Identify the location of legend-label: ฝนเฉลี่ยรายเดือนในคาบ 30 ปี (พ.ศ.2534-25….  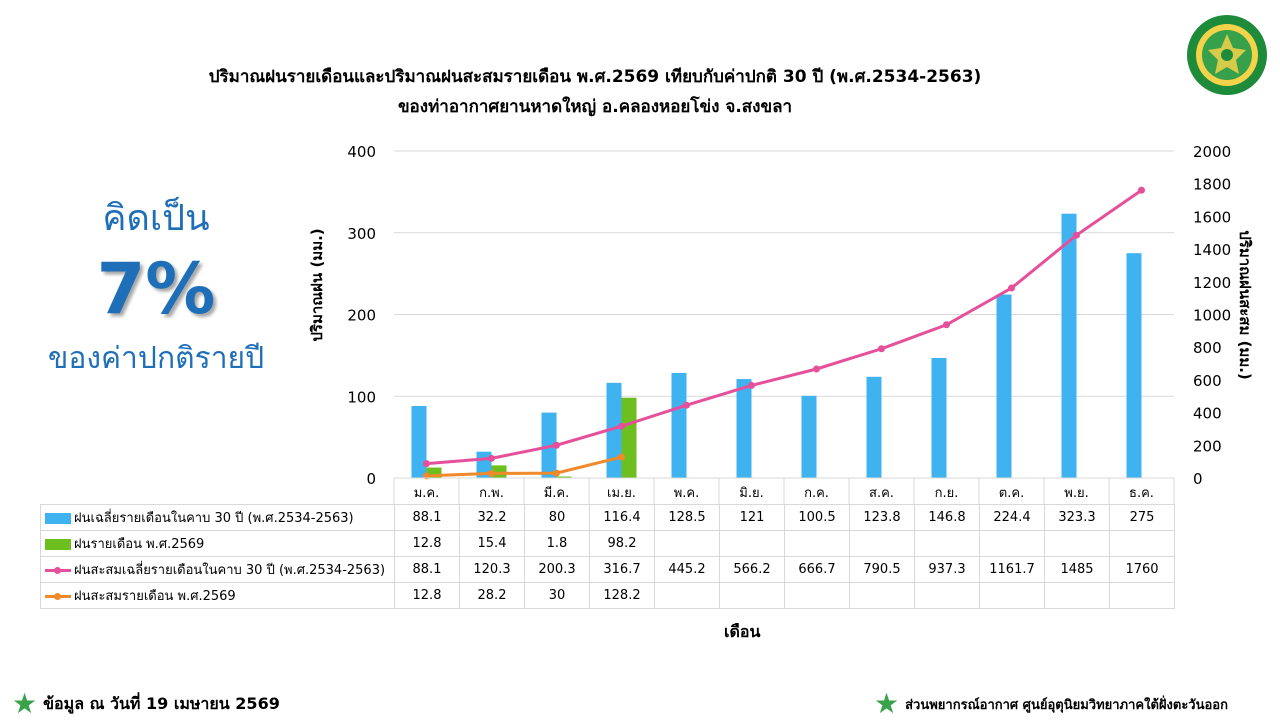
(214, 518).